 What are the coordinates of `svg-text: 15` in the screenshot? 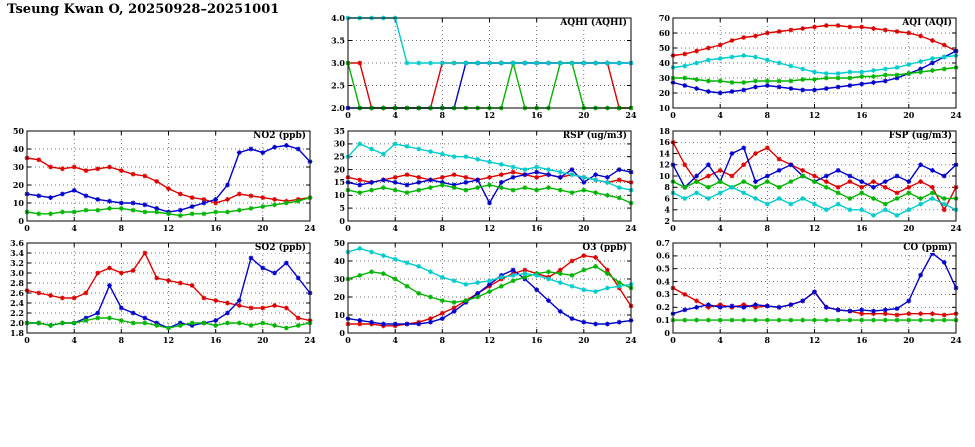 It's located at (339, 182).